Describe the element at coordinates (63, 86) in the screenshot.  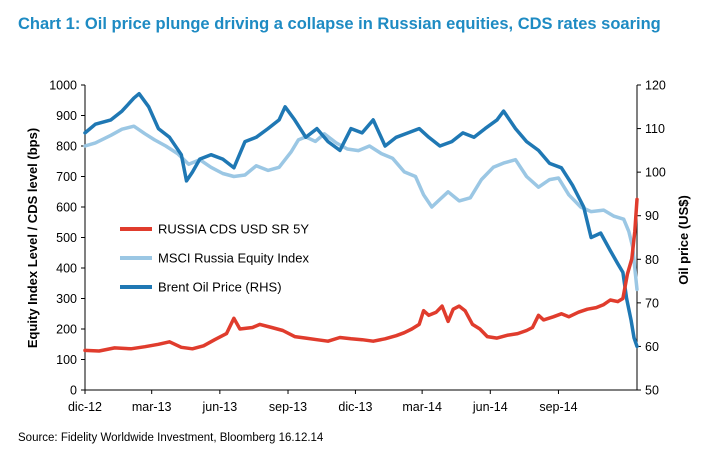
I see `left-tick-label: 1000` at that location.